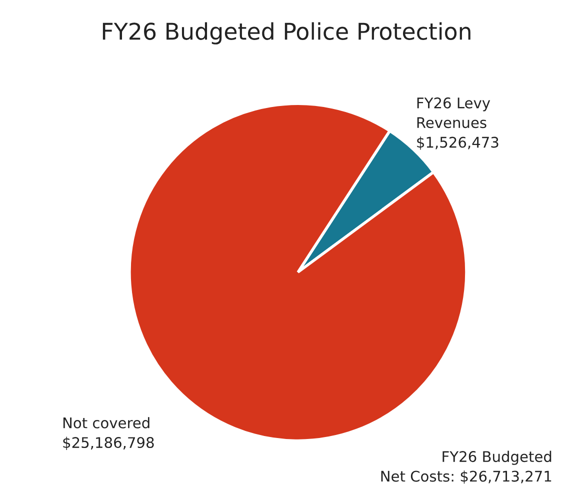  Describe the element at coordinates (106, 422) in the screenshot. I see `slice-label: Not covered` at that location.